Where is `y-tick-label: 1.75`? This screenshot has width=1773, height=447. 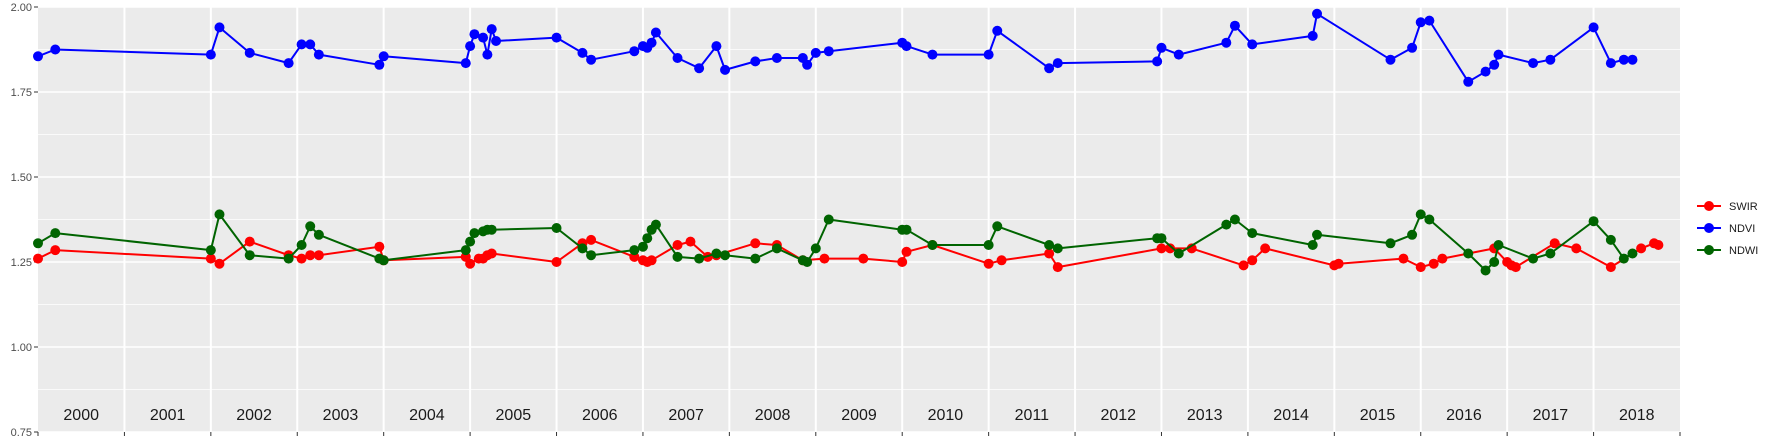
y-tick-label: 1.75 is located at coordinates (21, 93).